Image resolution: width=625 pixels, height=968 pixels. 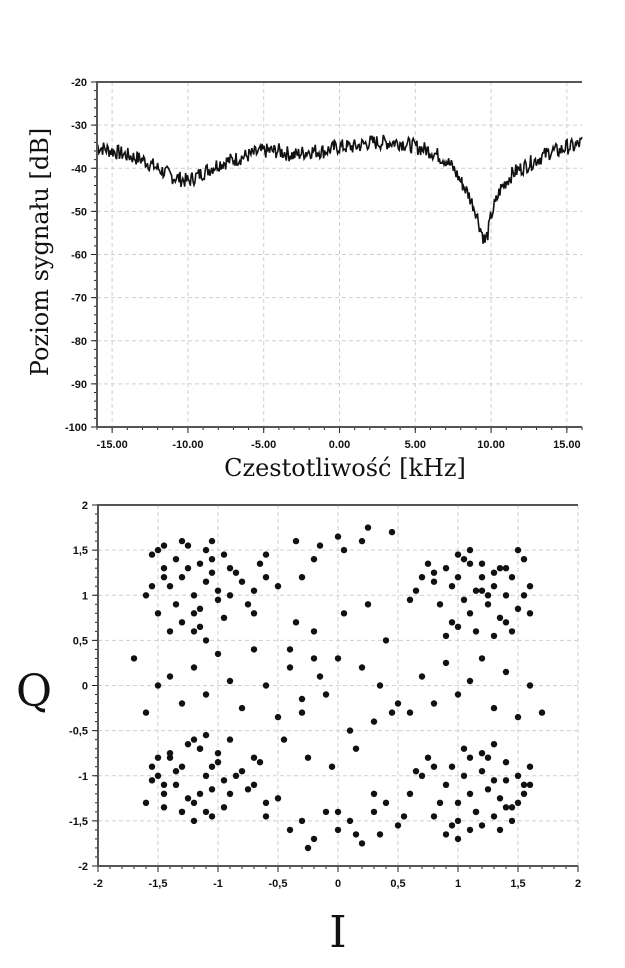 What do you see at coordinates (567, 445) in the screenshot?
I see `x-tick-label: 15.00` at bounding box center [567, 445].